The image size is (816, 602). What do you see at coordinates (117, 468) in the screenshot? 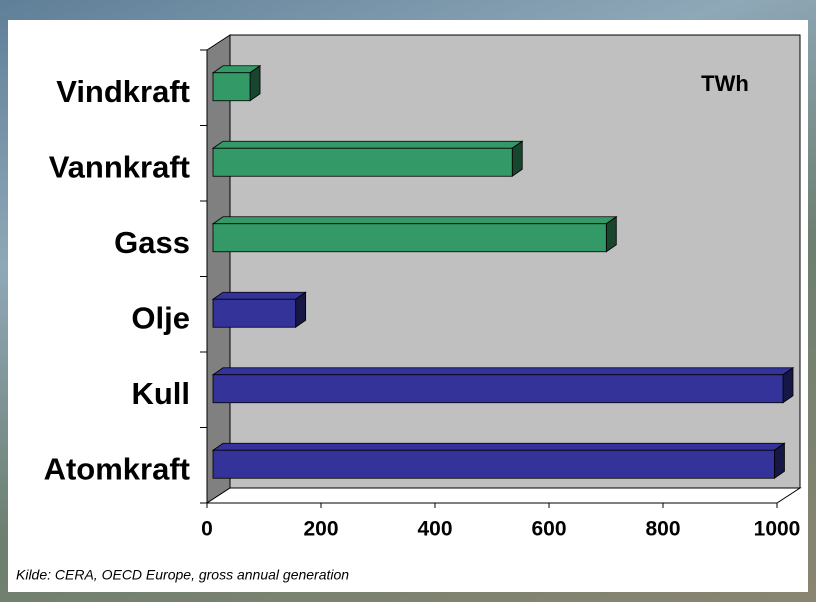
I see `y-tick-label: Atomkraft` at bounding box center [117, 468].